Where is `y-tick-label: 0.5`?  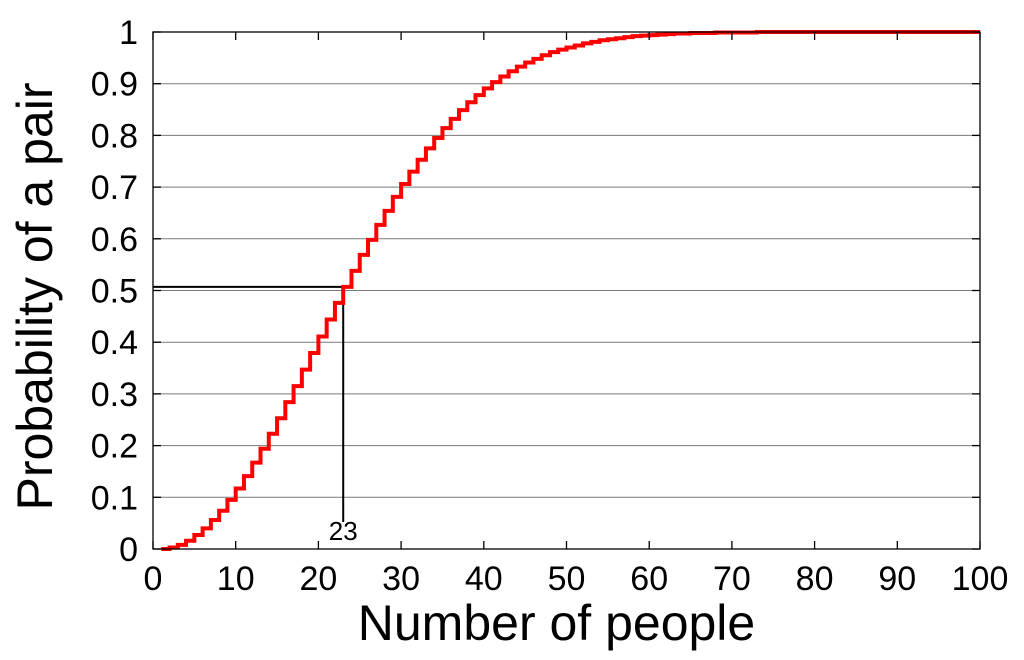
y-tick-label: 0.5 is located at coordinates (114, 292).